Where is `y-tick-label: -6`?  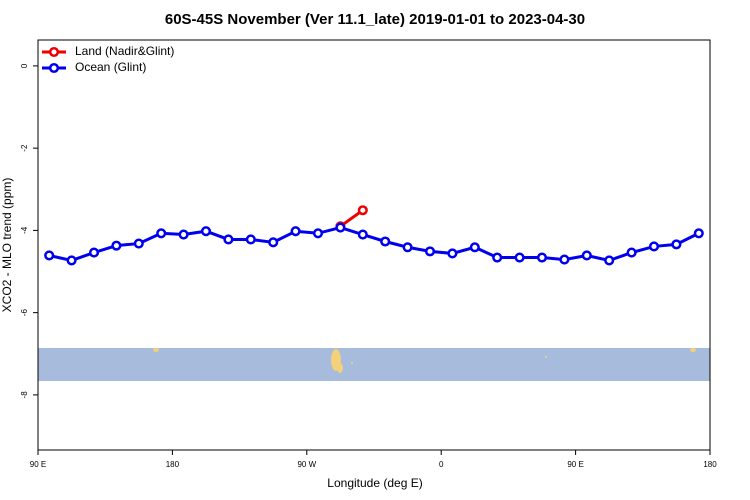 y-tick-label: -6 is located at coordinates (24, 313).